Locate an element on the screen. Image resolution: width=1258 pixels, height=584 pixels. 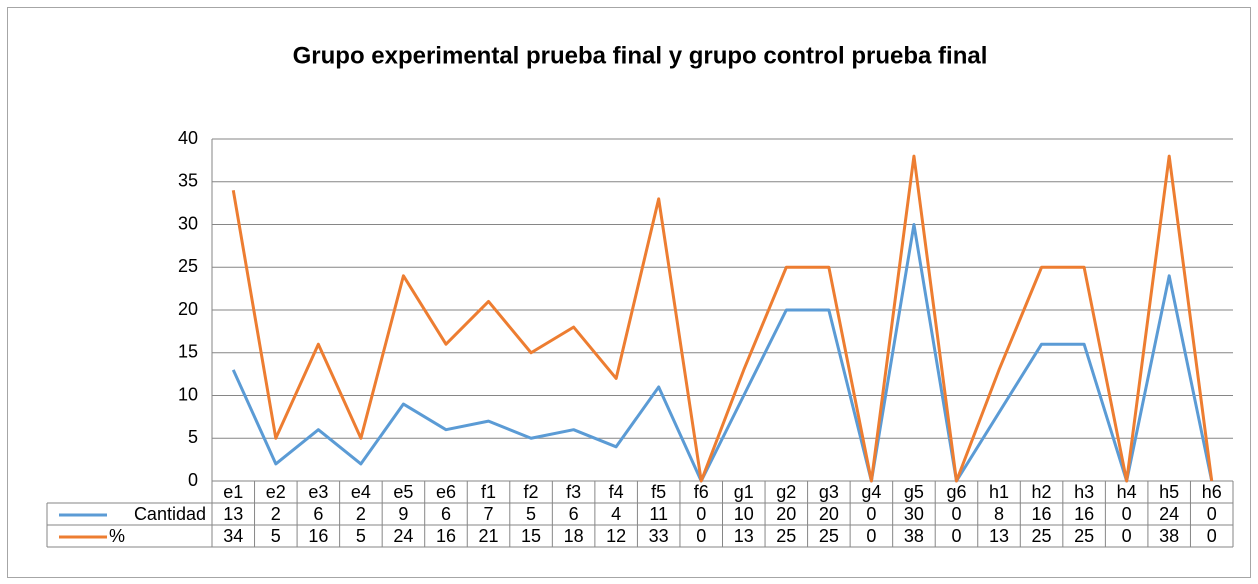
legend-label: % is located at coordinates (117, 536).